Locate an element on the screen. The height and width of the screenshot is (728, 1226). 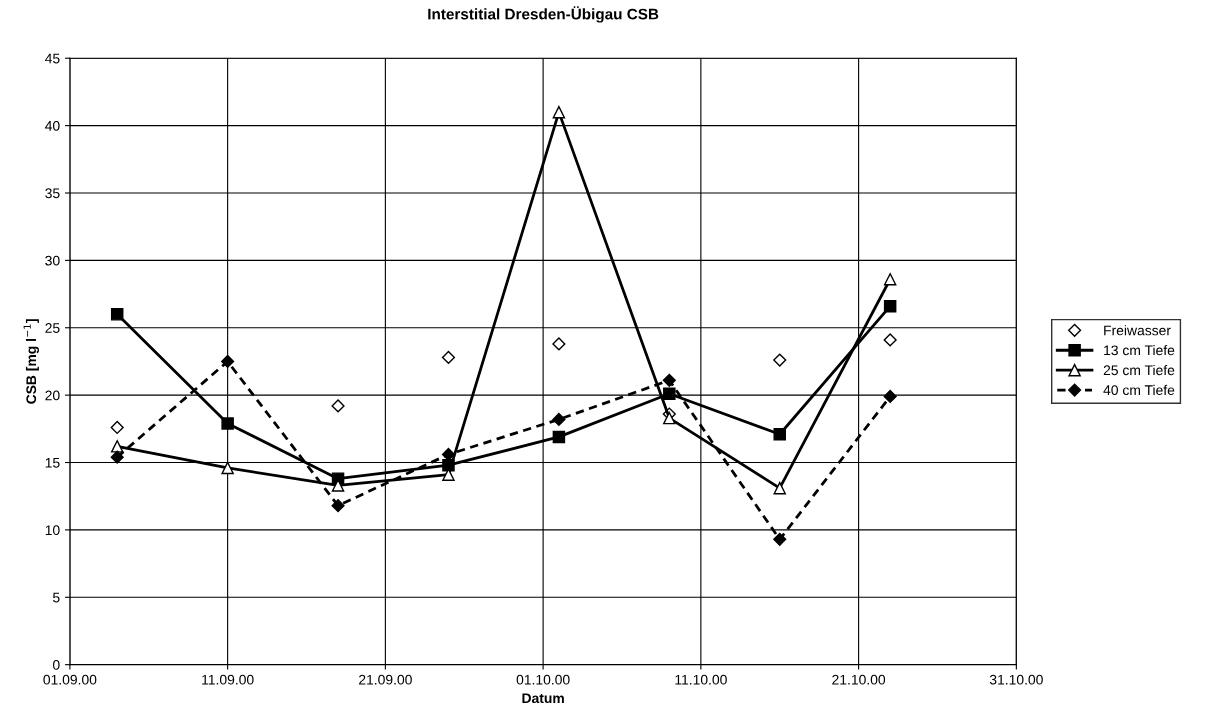
chart-title: Interstitial Dresden-Übigau CSB is located at coordinates (543, 14).